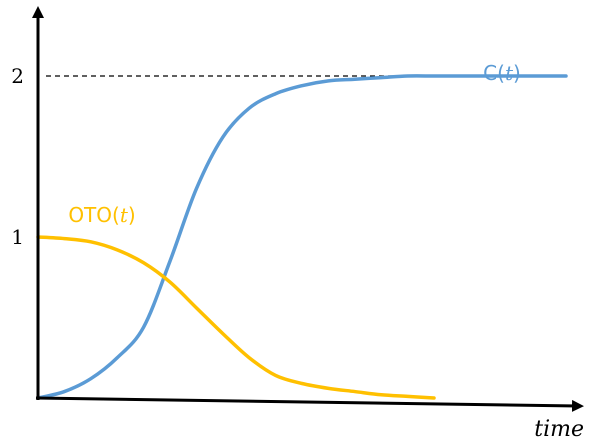 This screenshot has height=447, width=590. What do you see at coordinates (94, 215) in the screenshot?
I see `series-label-text: OTO(` at bounding box center [94, 215].